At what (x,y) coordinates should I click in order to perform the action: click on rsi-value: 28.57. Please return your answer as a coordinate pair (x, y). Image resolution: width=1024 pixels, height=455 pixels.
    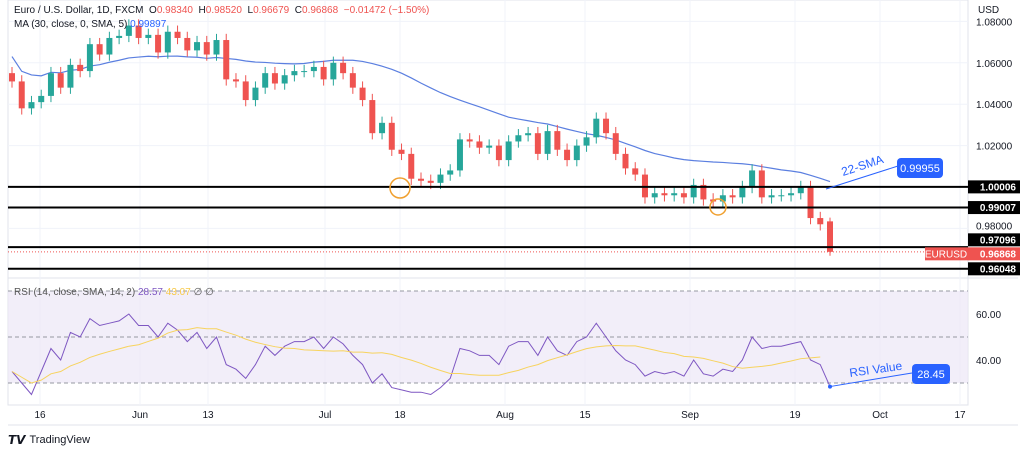
    Looking at the image, I should click on (150, 292).